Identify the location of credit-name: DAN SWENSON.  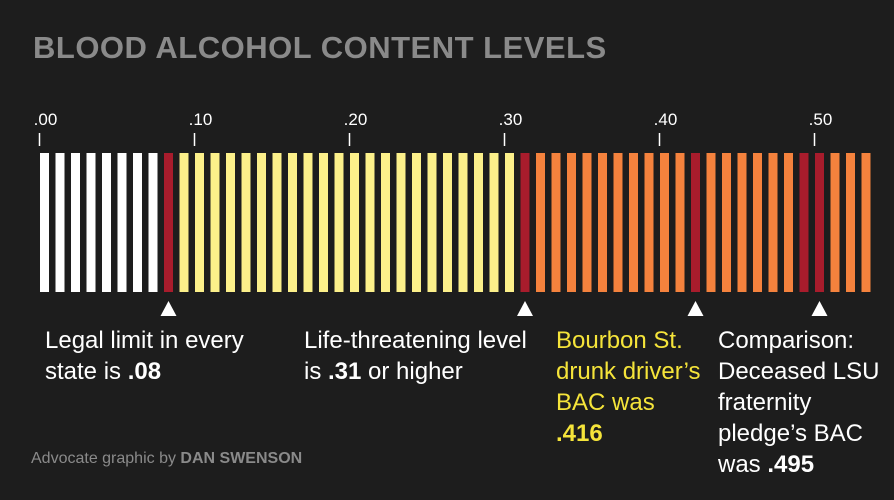
(241, 458).